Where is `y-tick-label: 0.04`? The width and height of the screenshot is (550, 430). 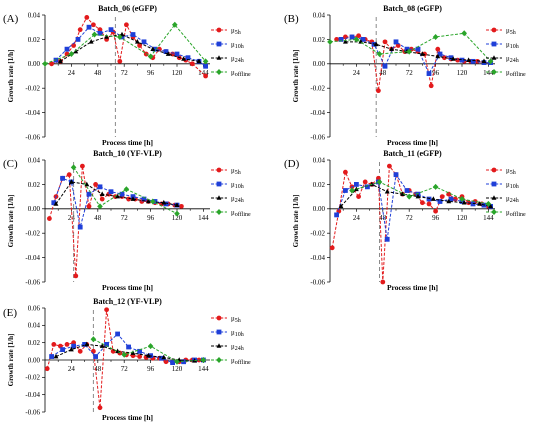
y-tick-label: 0.04 is located at coordinates (34, 15).